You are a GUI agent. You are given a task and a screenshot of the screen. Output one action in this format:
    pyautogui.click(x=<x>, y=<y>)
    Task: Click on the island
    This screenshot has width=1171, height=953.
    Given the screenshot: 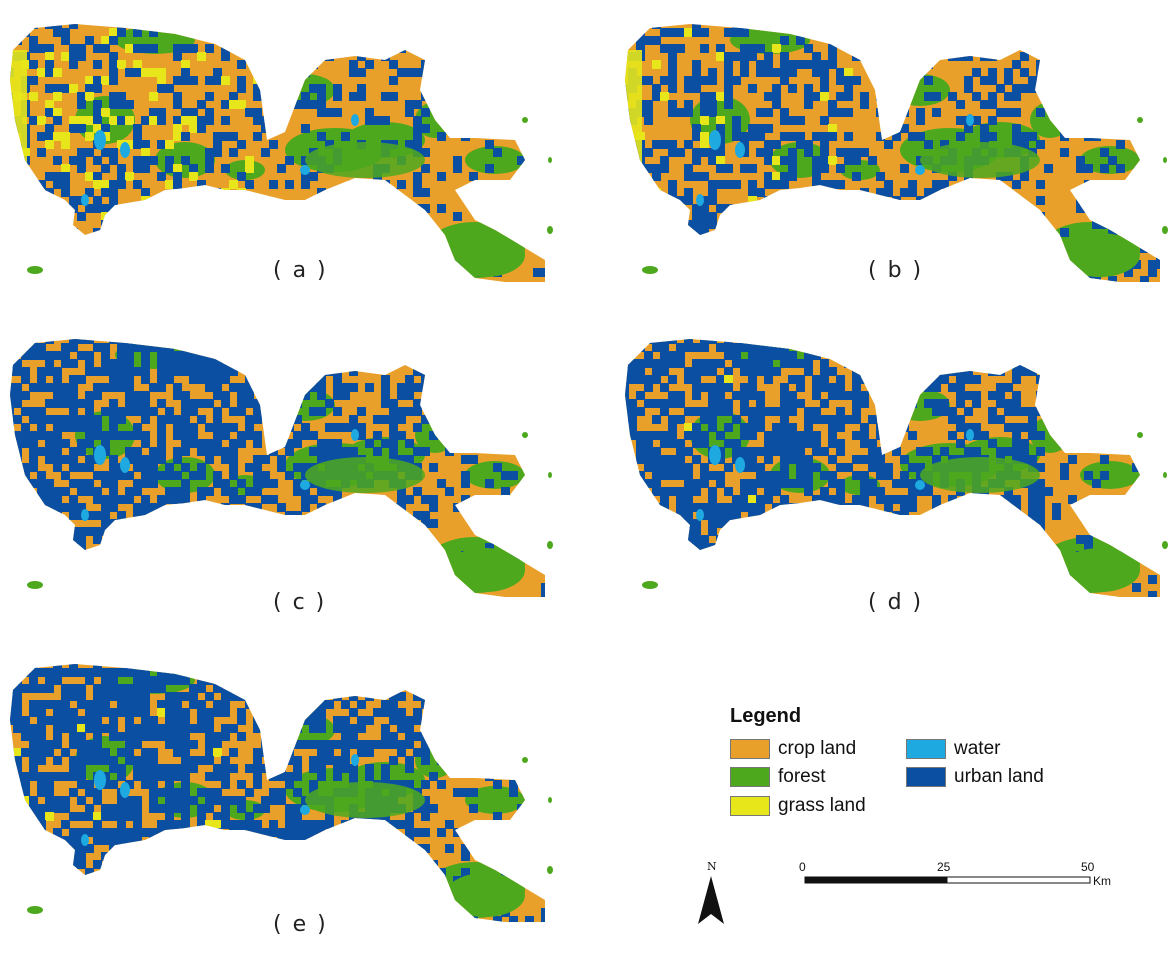 What is the action you would take?
    pyautogui.click(x=550, y=475)
    